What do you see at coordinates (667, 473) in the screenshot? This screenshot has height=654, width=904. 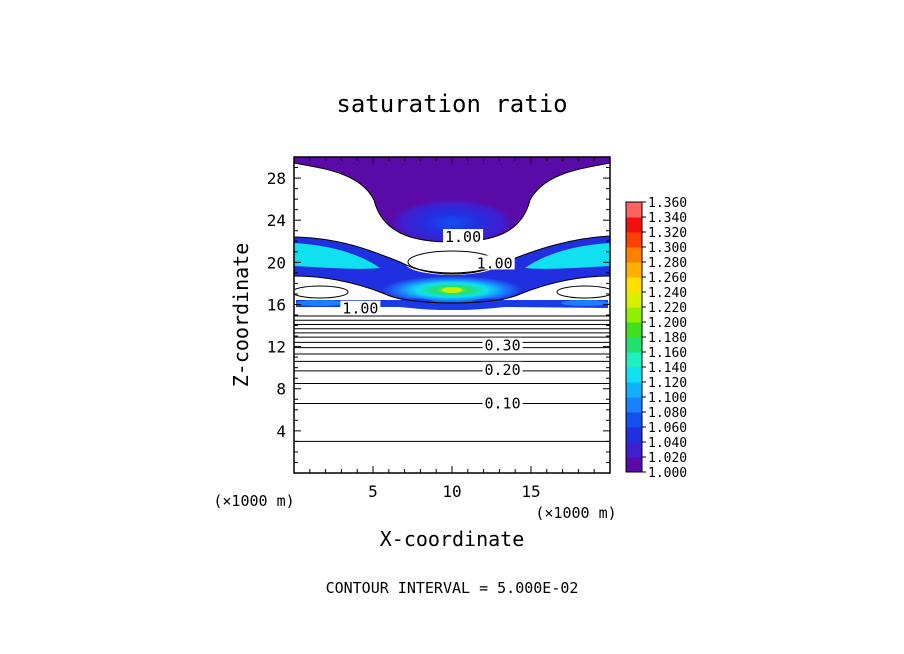 I see `colorbar-label: 1.000` at bounding box center [667, 473].